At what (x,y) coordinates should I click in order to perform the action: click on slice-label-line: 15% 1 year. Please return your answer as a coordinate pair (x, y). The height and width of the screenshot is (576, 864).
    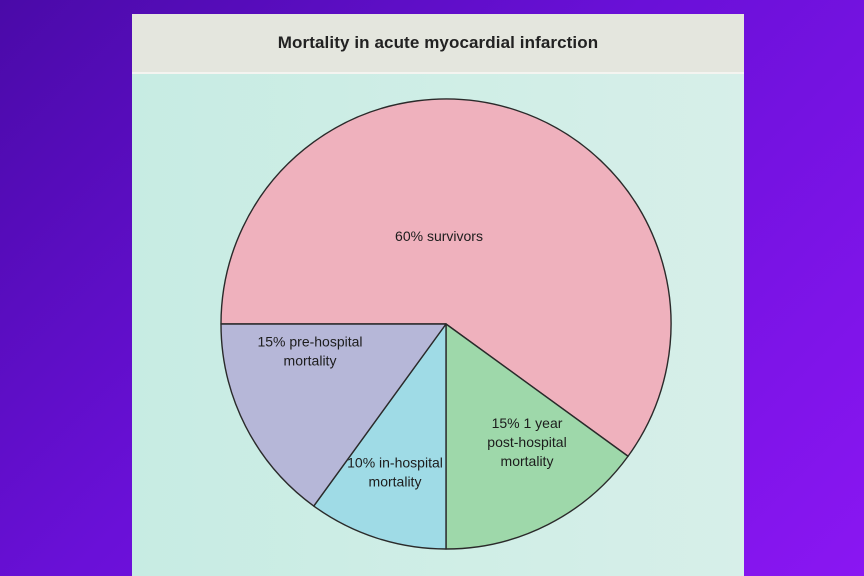
    Looking at the image, I should click on (527, 423).